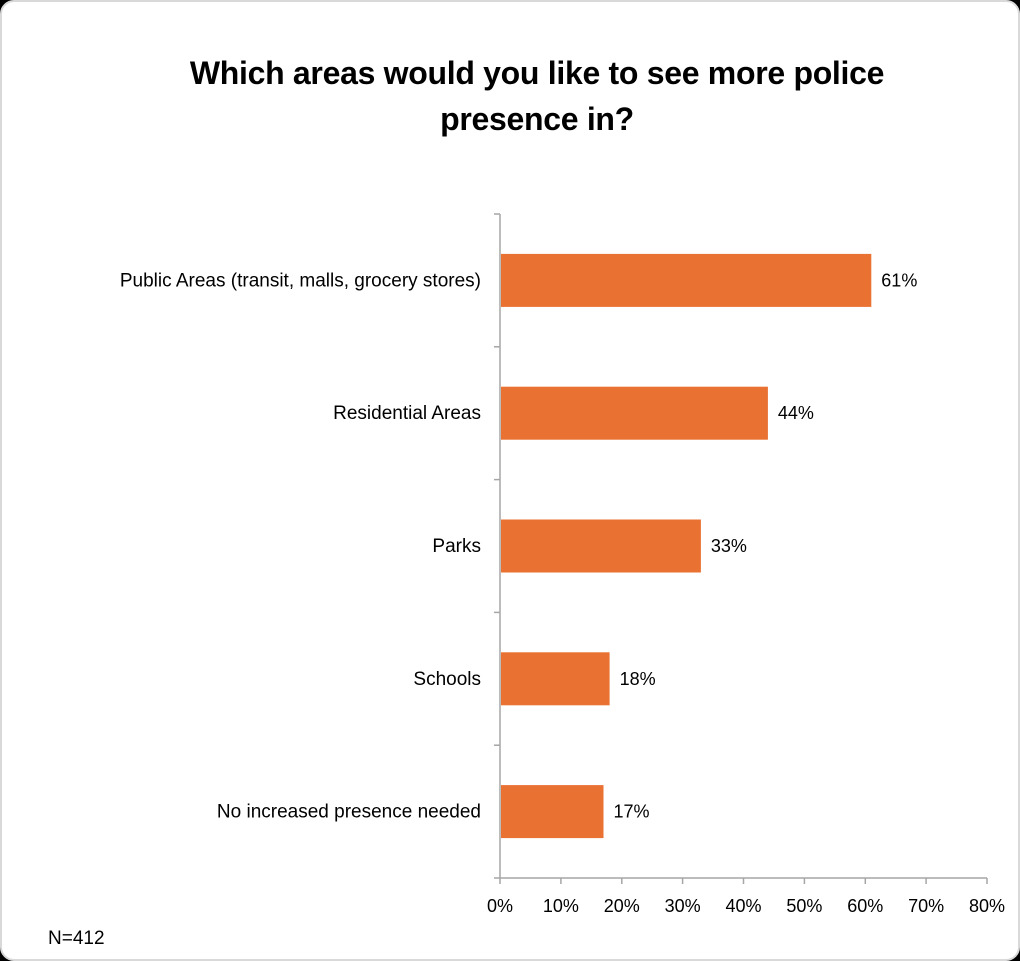  Describe the element at coordinates (926, 906) in the screenshot. I see `x-tick-label-70: 70%` at that location.